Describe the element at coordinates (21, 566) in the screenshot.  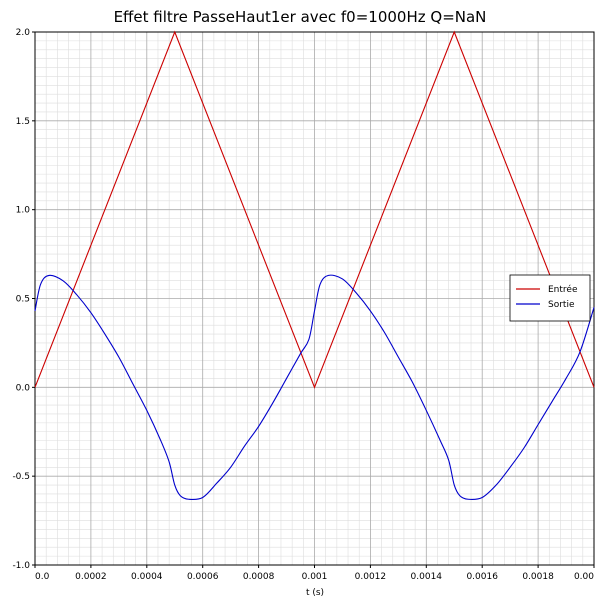
I see `y-tick-label: -1.0` at that location.